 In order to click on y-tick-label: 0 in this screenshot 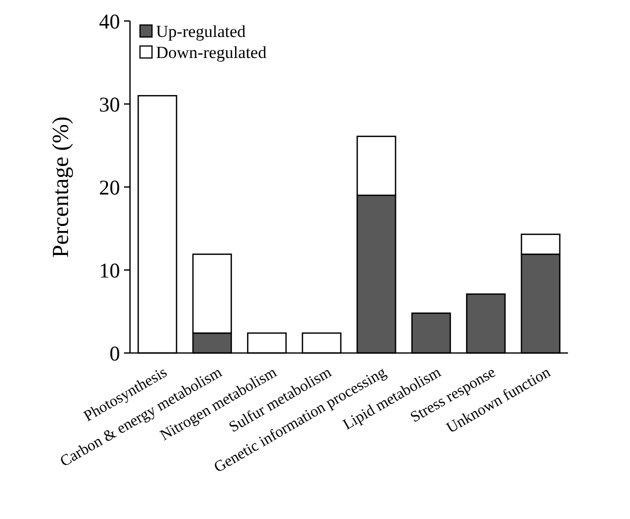, I will do `click(115, 353)`.